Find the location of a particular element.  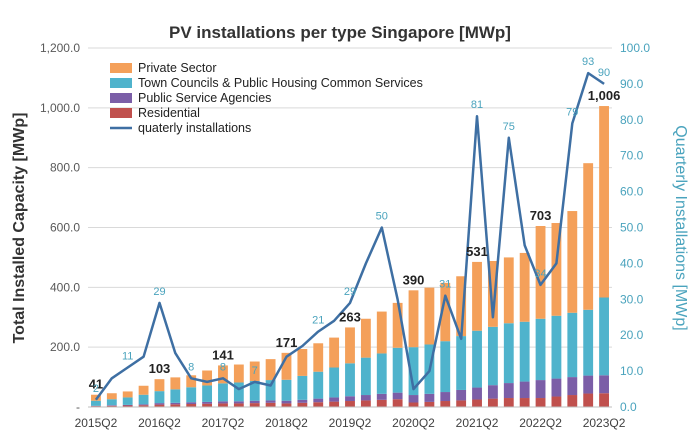

y-tick-label: 600.0 is located at coordinates (65, 228).